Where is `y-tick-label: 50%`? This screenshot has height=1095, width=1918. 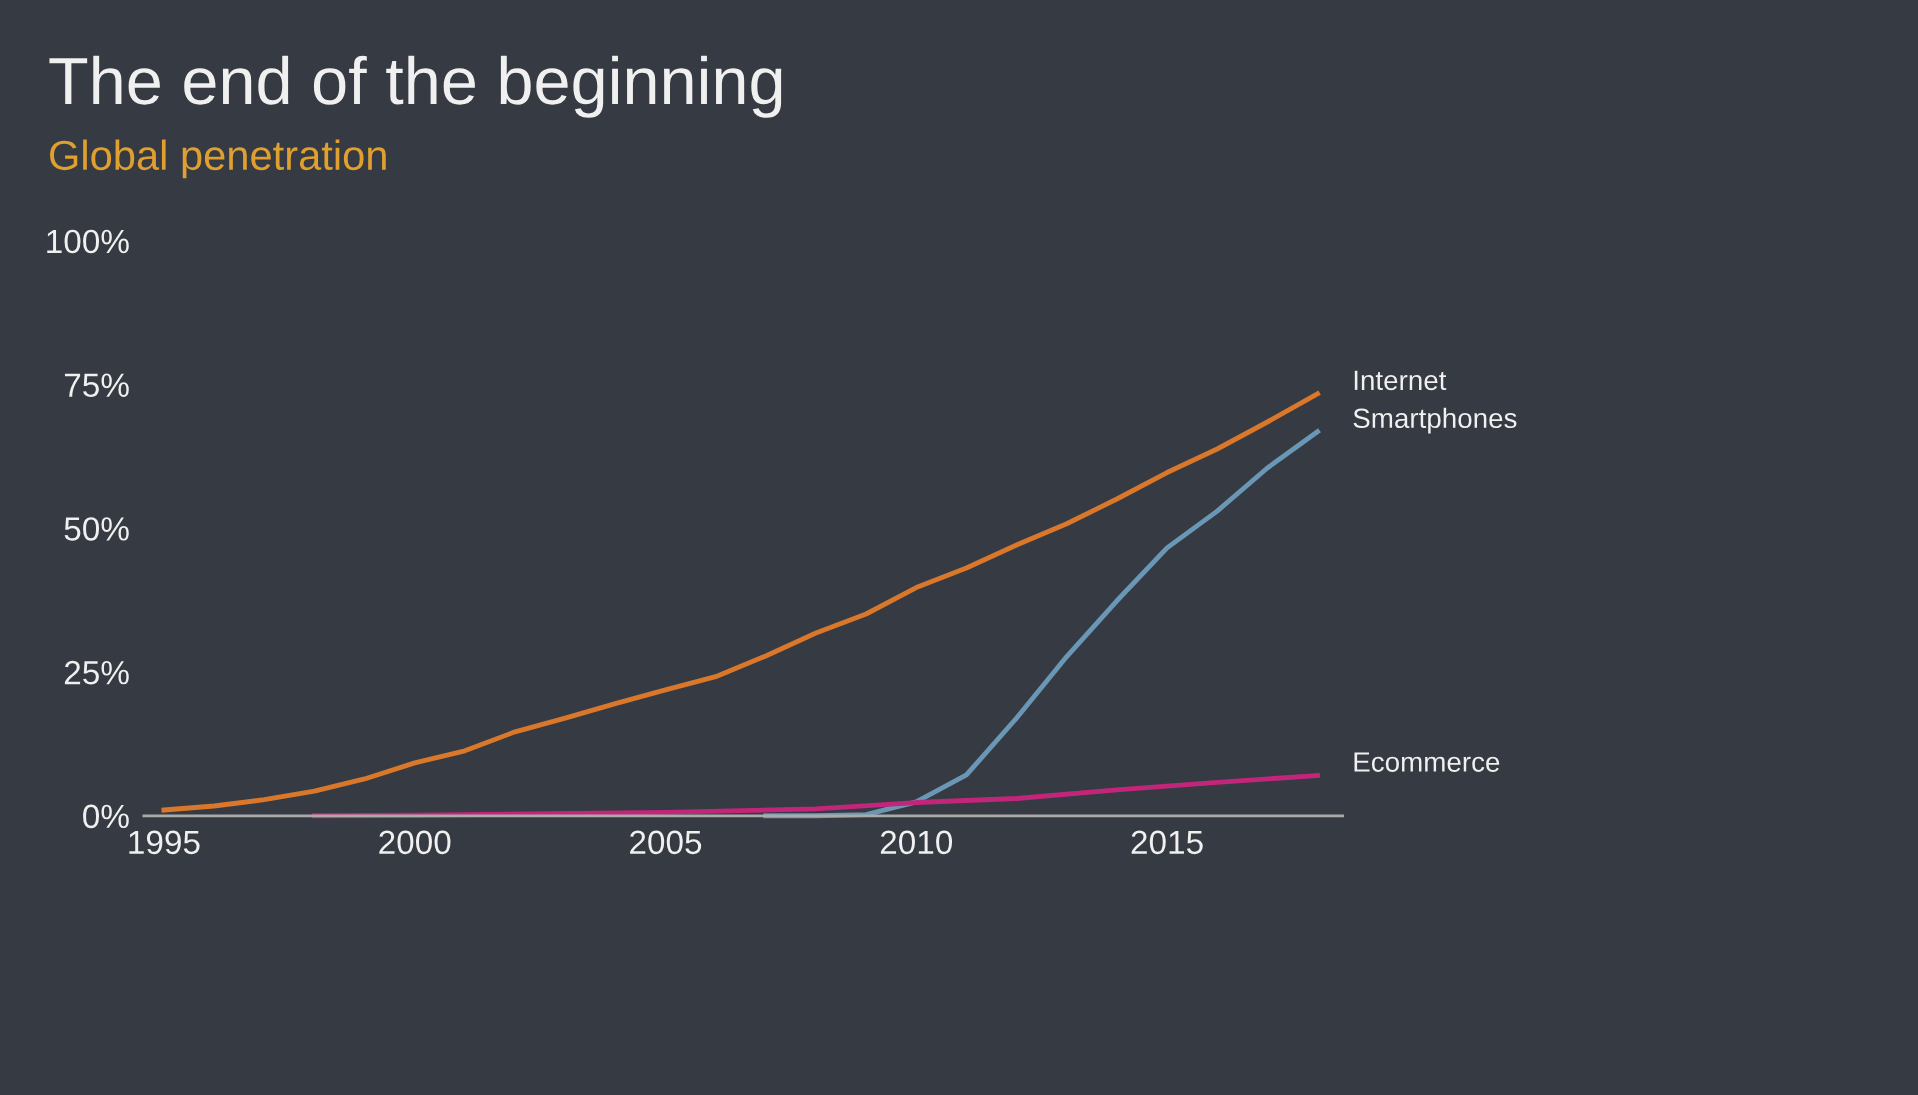 y-tick-label: 50% is located at coordinates (96, 529).